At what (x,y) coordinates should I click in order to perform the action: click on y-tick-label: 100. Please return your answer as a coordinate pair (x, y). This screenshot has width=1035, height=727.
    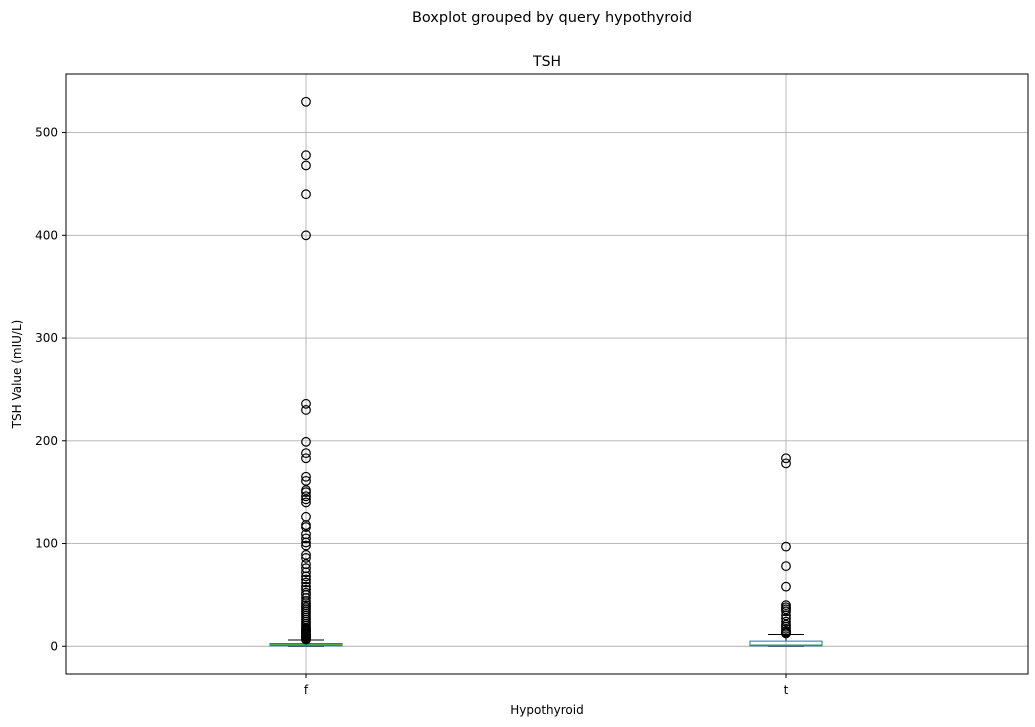
    Looking at the image, I should click on (46, 544).